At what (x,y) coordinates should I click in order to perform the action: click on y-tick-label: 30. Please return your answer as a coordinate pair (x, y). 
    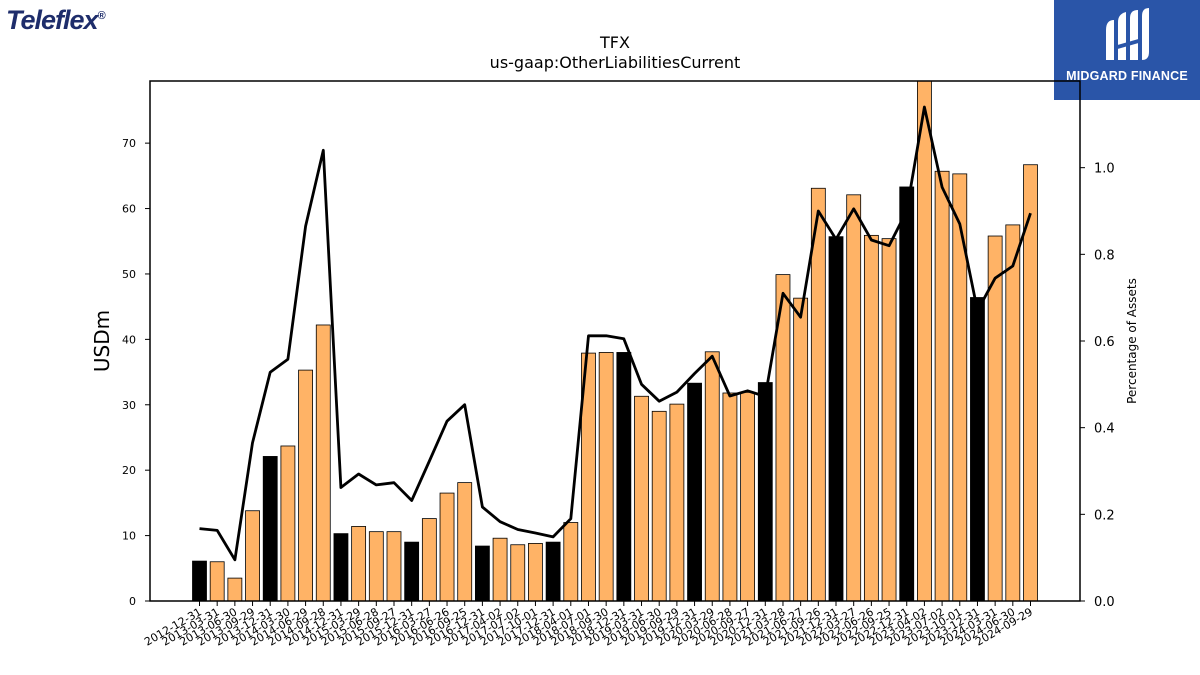
    Looking at the image, I should click on (129, 405).